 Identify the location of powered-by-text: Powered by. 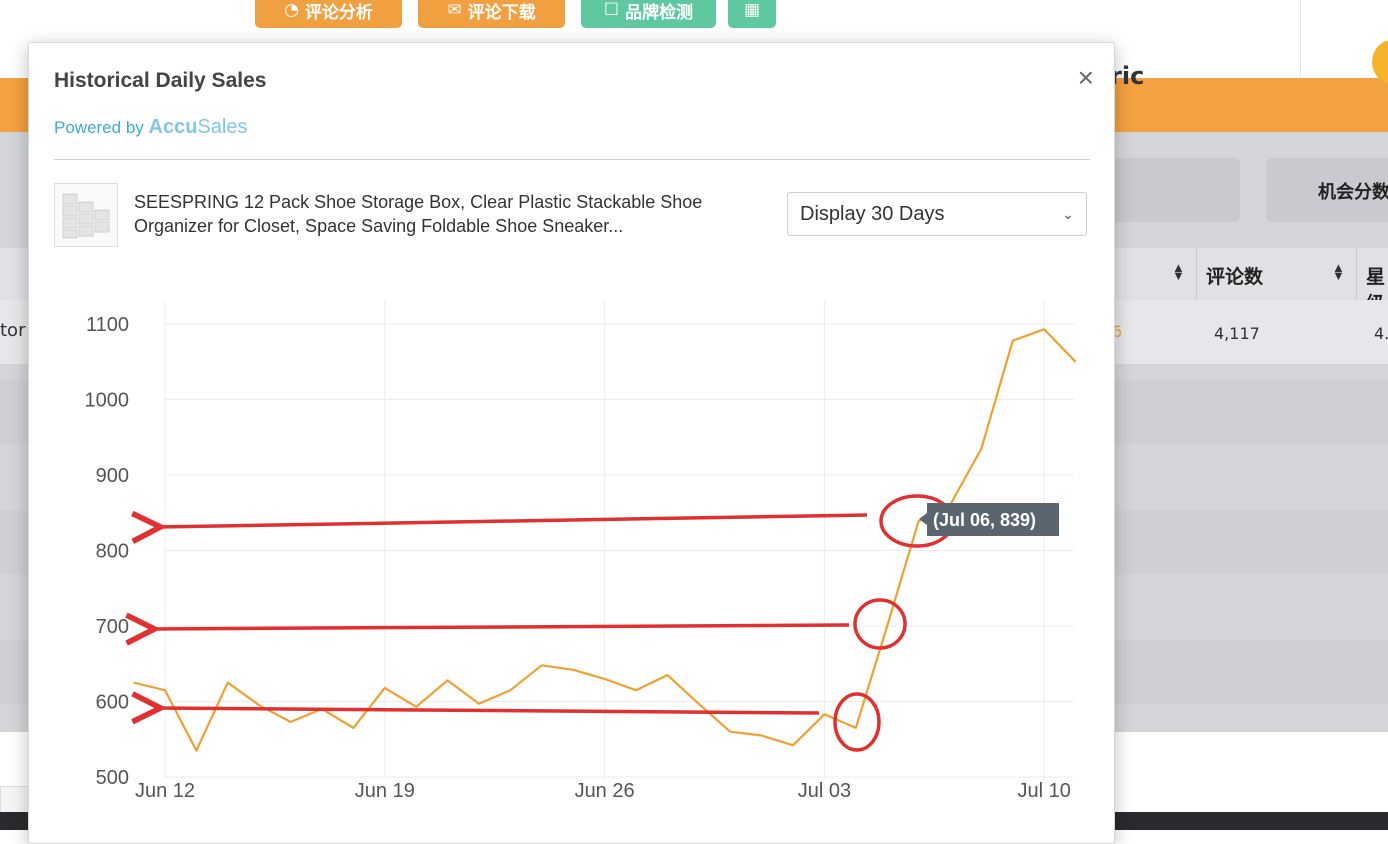
(99, 127).